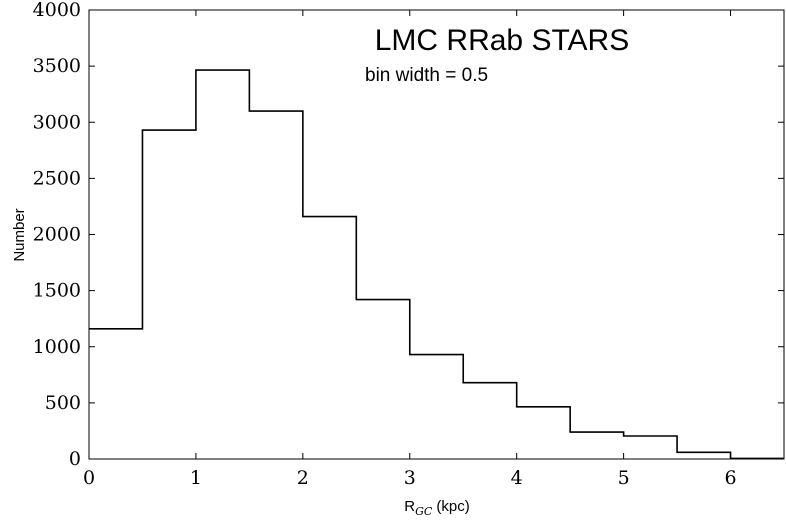 The width and height of the screenshot is (786, 520). What do you see at coordinates (57, 291) in the screenshot?
I see `y-tick-label: 1500` at bounding box center [57, 291].